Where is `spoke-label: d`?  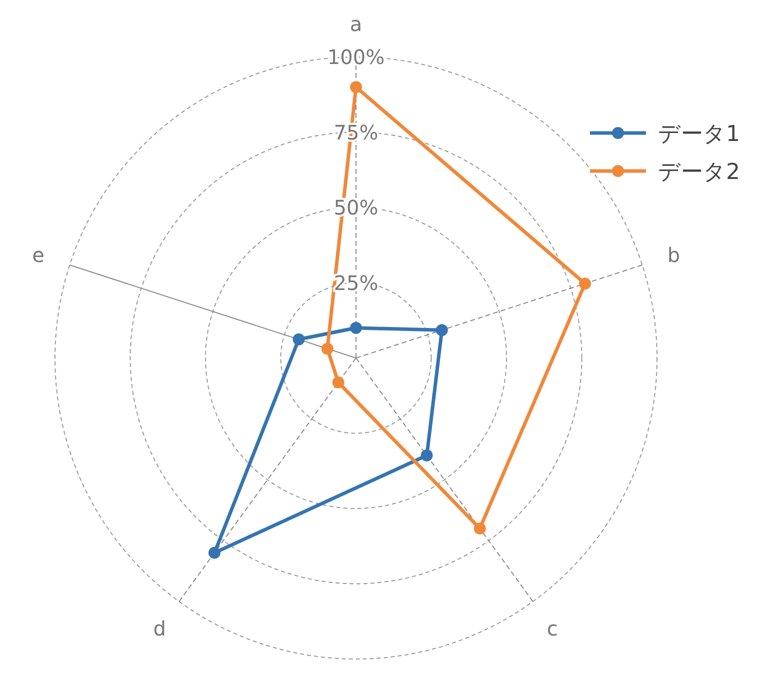 spoke-label: d is located at coordinates (159, 628).